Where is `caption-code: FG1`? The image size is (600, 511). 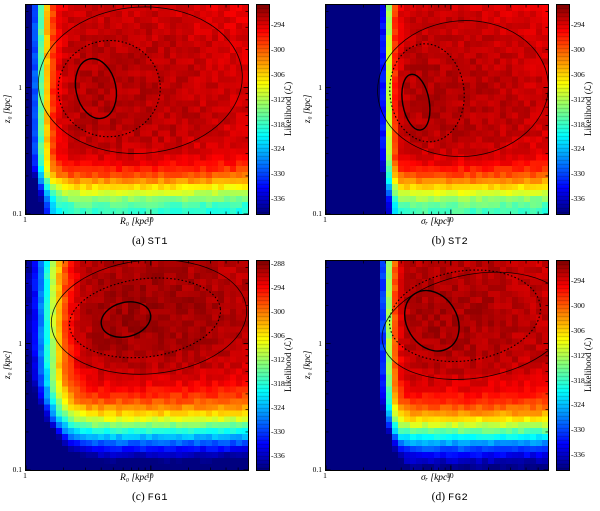
caption-code: FG1 is located at coordinates (158, 498).